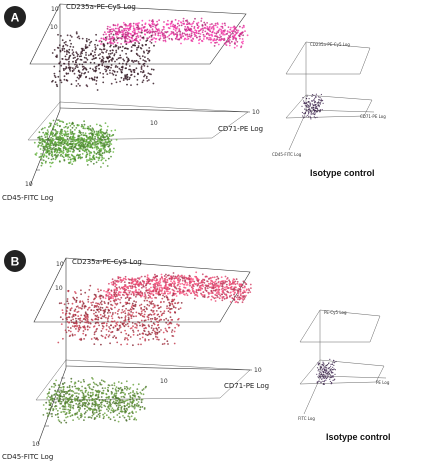  Describe the element at coordinates (342, 173) in the screenshot. I see `panel-a-isotype-caption: Isotype control` at that location.